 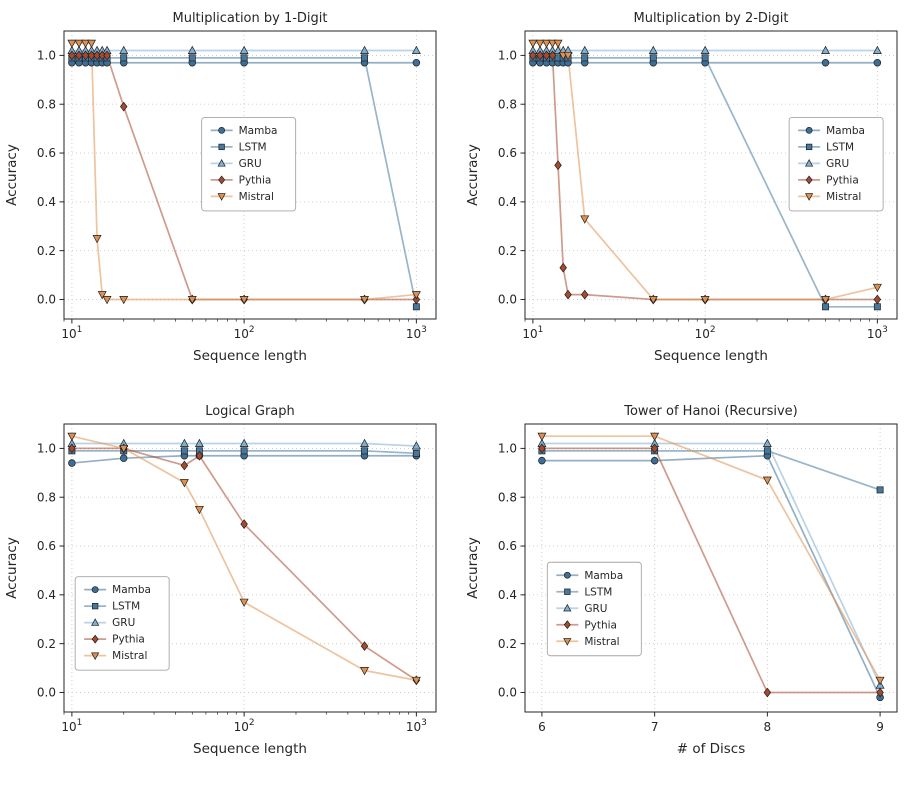 I want to click on chart-title: Multiplication by 1-Digit, so click(x=249, y=18).